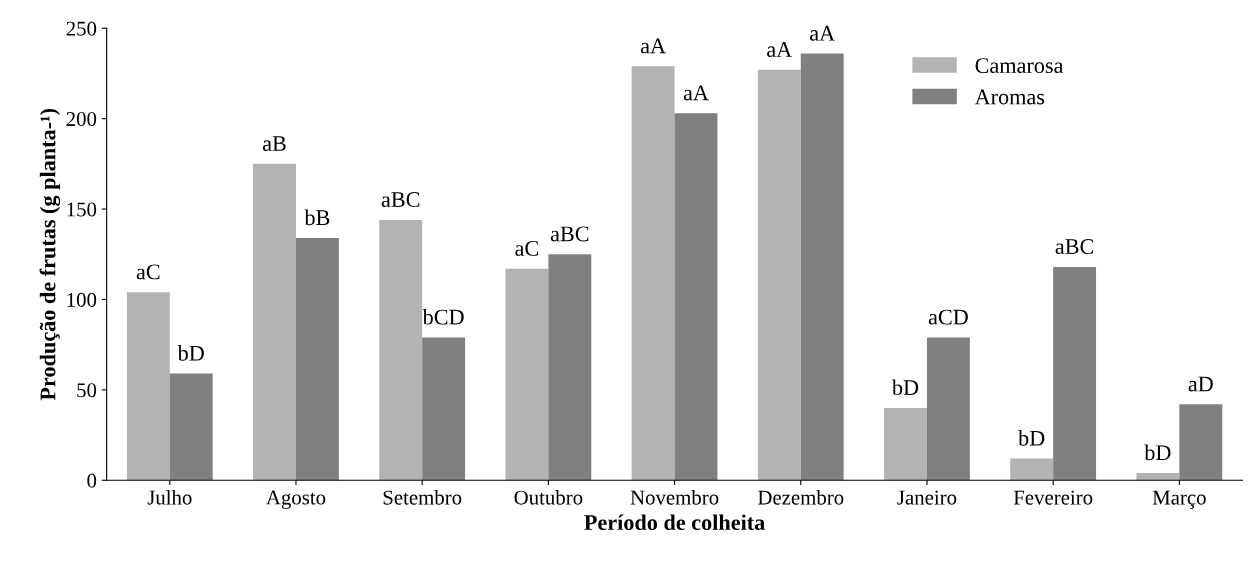 This screenshot has width=1255, height=565. Describe the element at coordinates (50, 254) in the screenshot. I see `y-axis-title: Produção de frutas (g planta-¹)` at that location.